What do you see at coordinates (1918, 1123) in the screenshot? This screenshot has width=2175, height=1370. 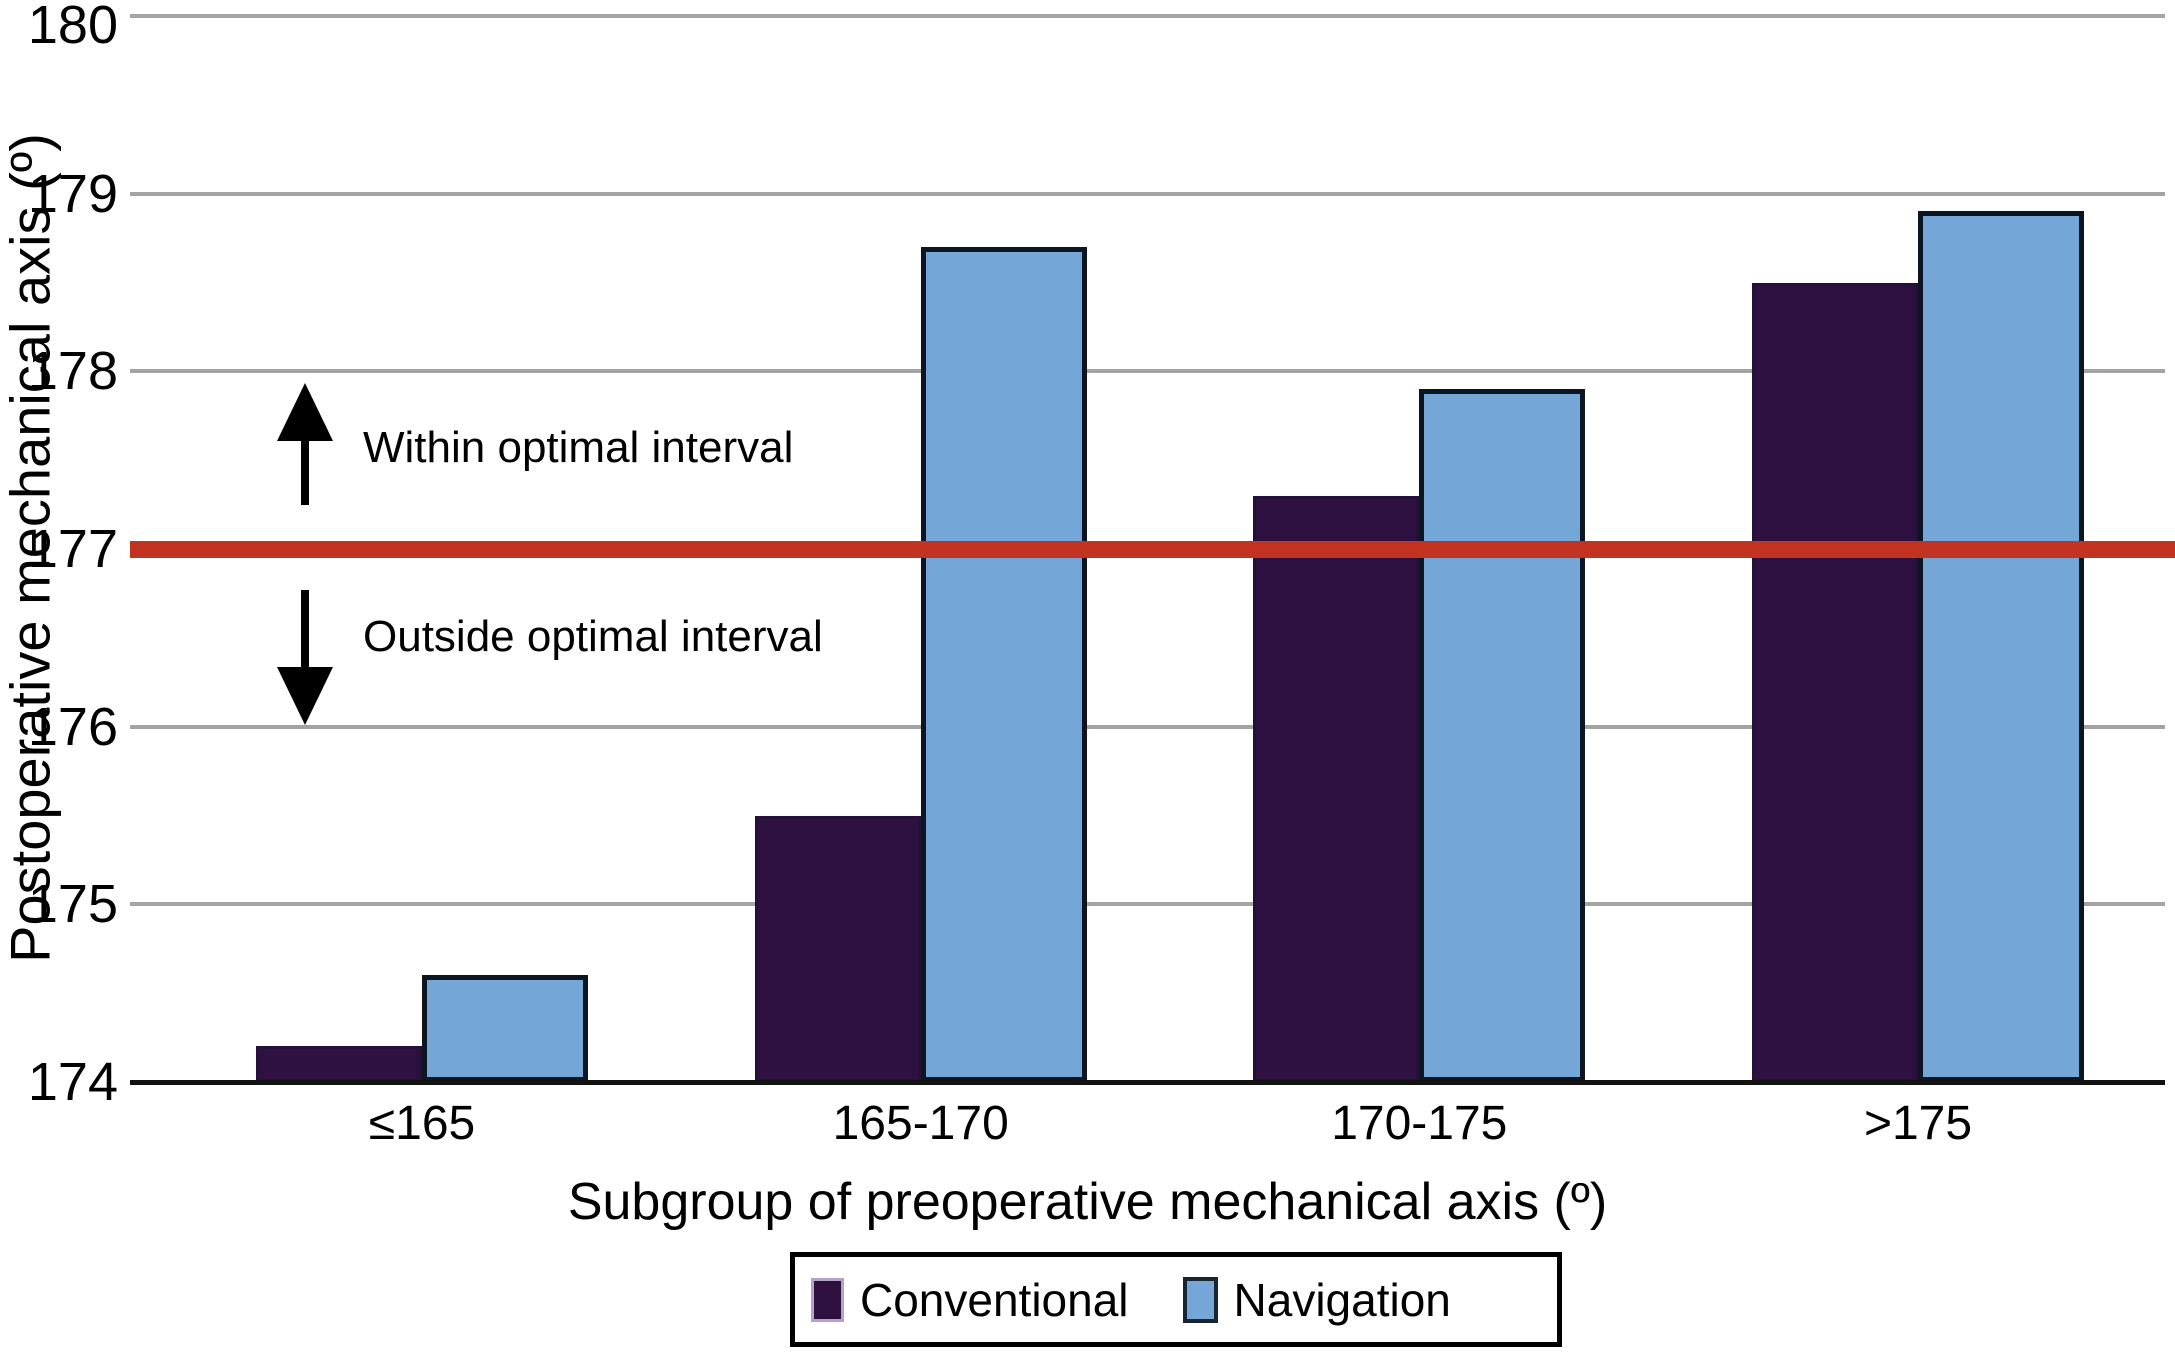 I see `xlabel->175: >175` at bounding box center [1918, 1123].